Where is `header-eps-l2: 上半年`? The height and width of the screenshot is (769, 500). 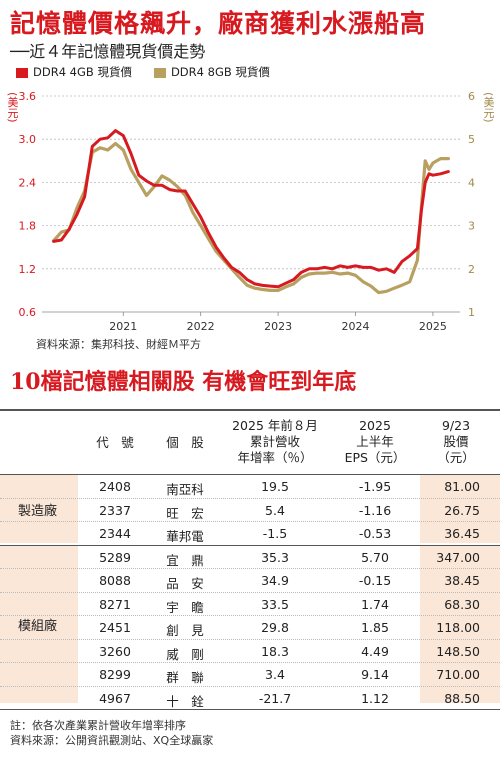
header-eps-l2: 上半年 is located at coordinates (375, 441).